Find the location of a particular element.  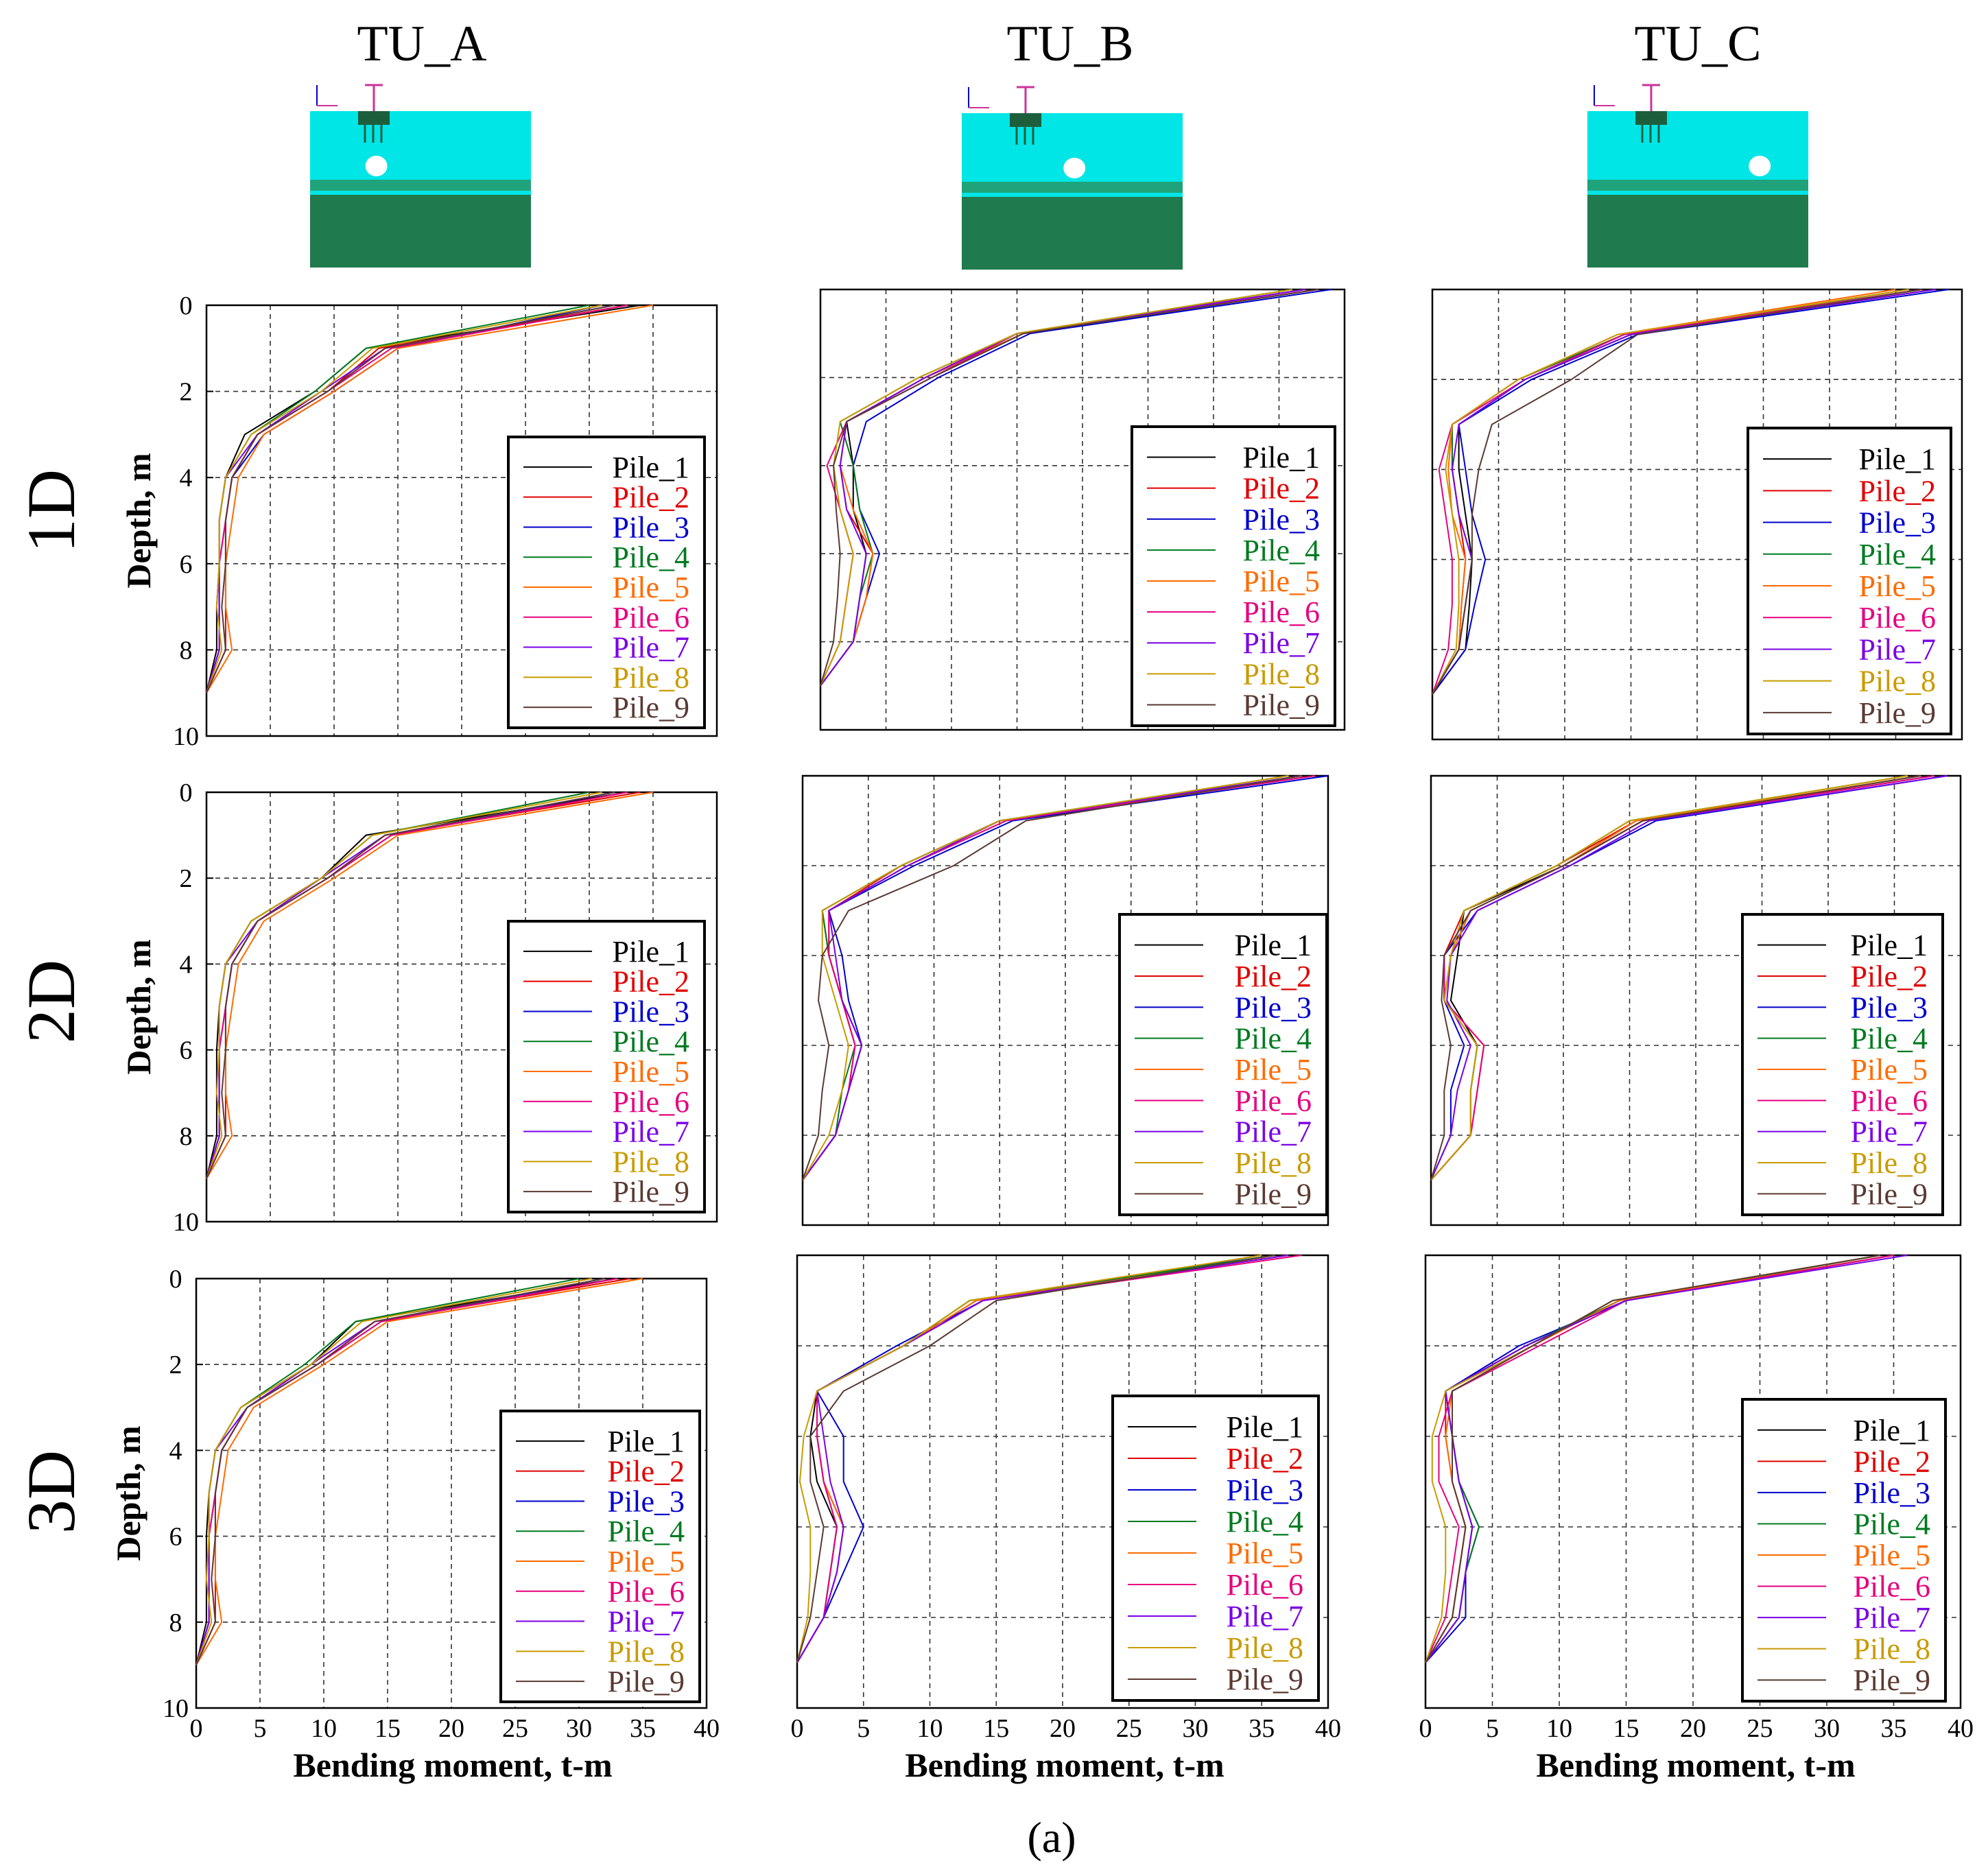

model-thumbnail-tu-b is located at coordinates (1073, 178).